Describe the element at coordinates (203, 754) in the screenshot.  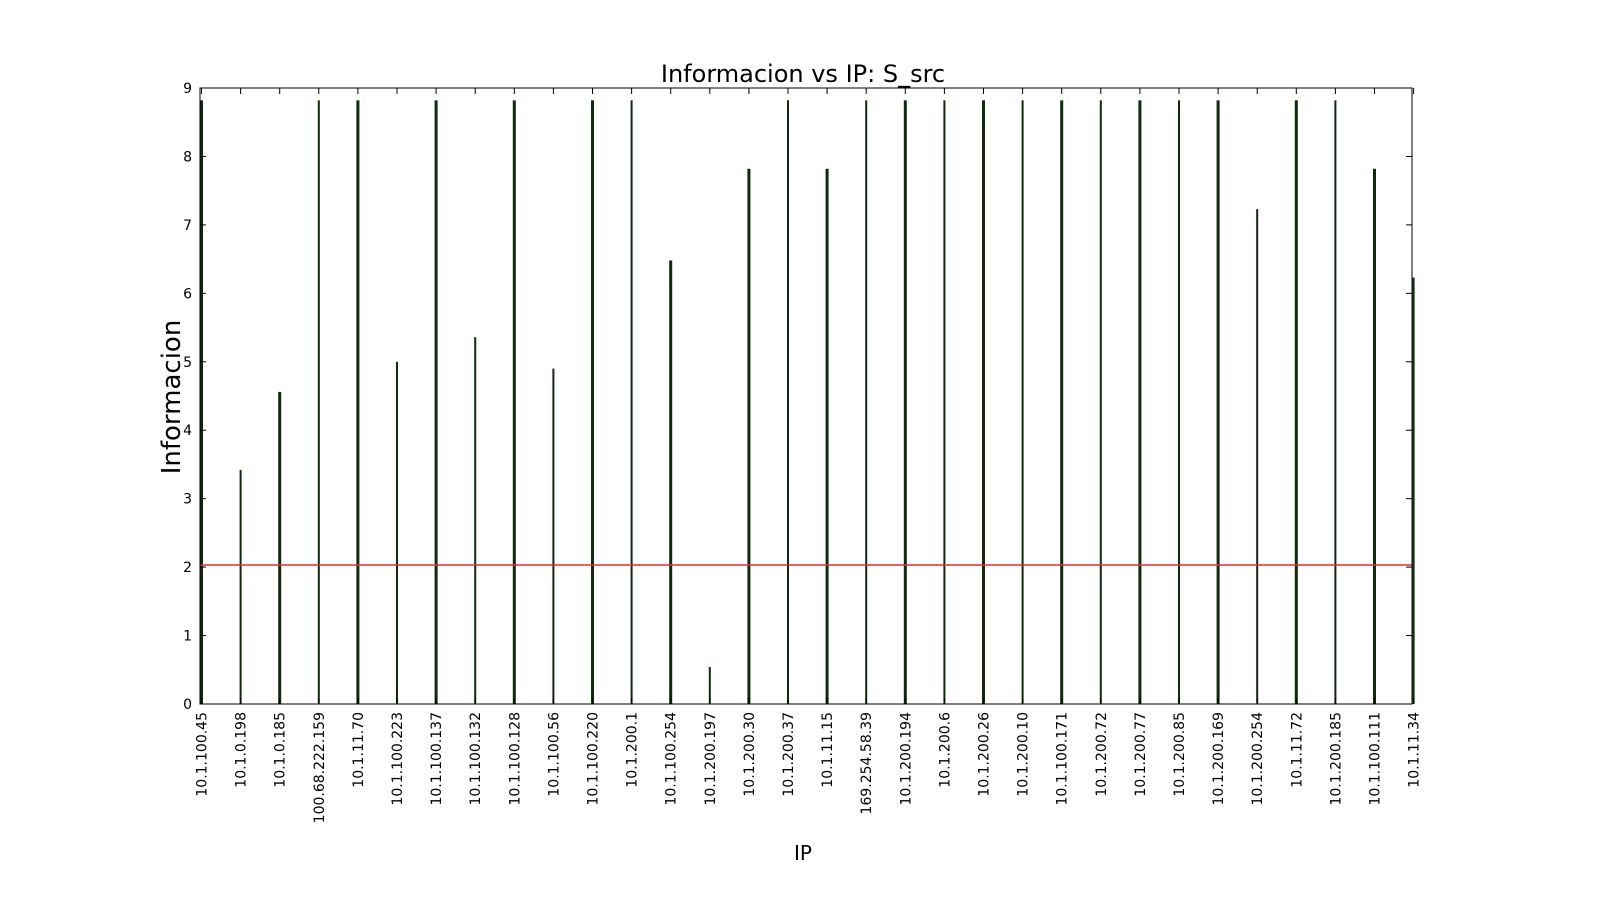
I see `x-tick-label: 10.1.100.45` at that location.